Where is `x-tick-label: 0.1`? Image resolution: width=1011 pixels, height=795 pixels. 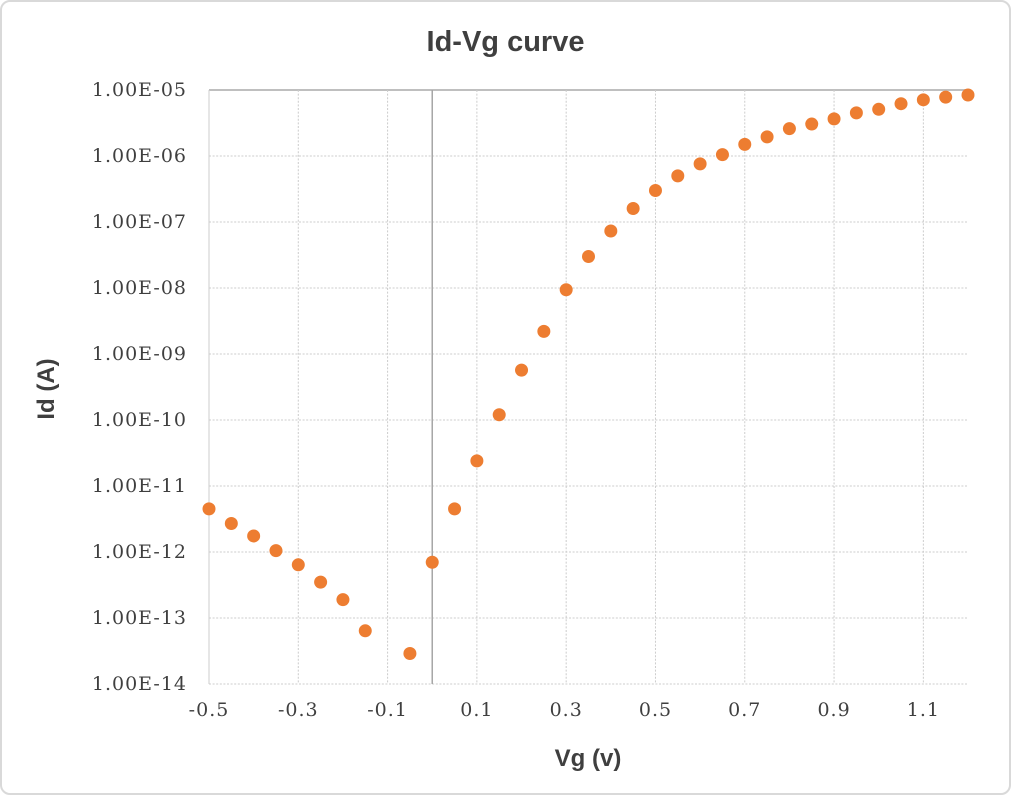
x-tick-label: 0.1 is located at coordinates (477, 710).